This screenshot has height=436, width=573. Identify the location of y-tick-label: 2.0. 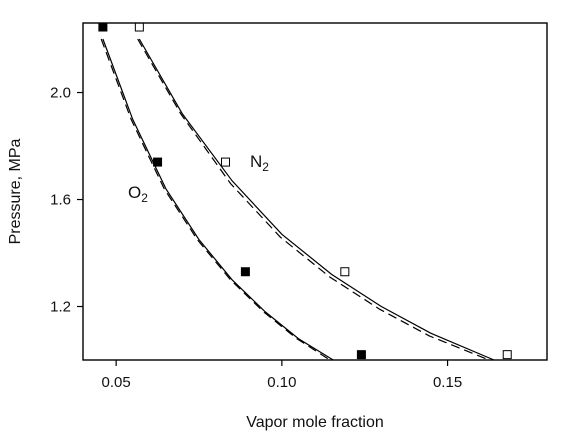
(60, 93).